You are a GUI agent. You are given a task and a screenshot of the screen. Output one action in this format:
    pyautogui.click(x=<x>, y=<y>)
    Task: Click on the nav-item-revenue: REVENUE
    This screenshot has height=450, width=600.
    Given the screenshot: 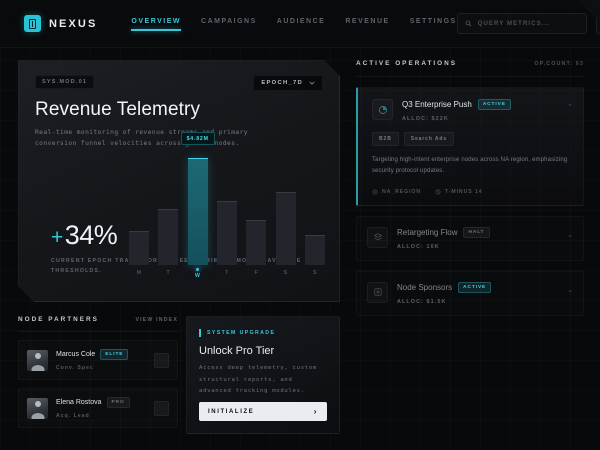 What is the action you would take?
    pyautogui.click(x=367, y=21)
    